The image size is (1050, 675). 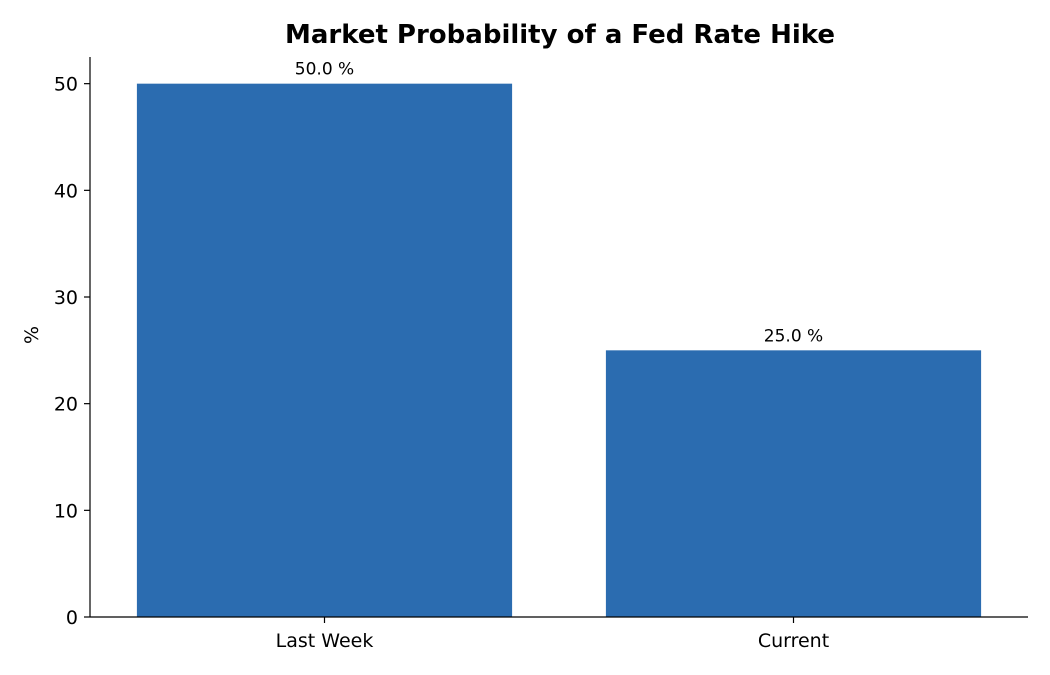 I want to click on x-axis: Last Week Current, so click(x=559, y=634).